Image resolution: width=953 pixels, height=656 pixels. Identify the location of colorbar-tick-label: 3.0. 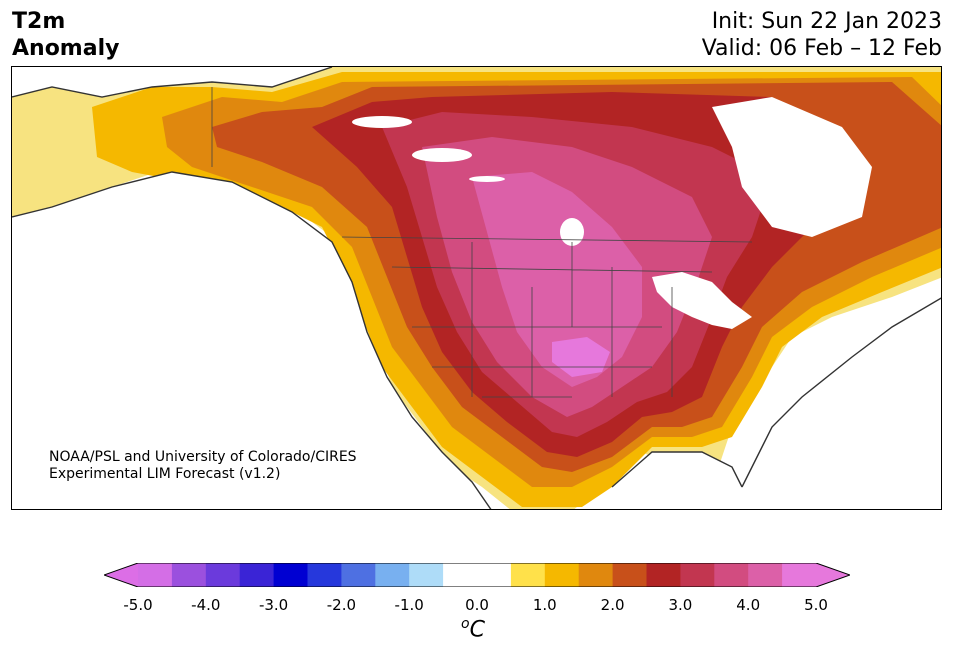
(680, 605).